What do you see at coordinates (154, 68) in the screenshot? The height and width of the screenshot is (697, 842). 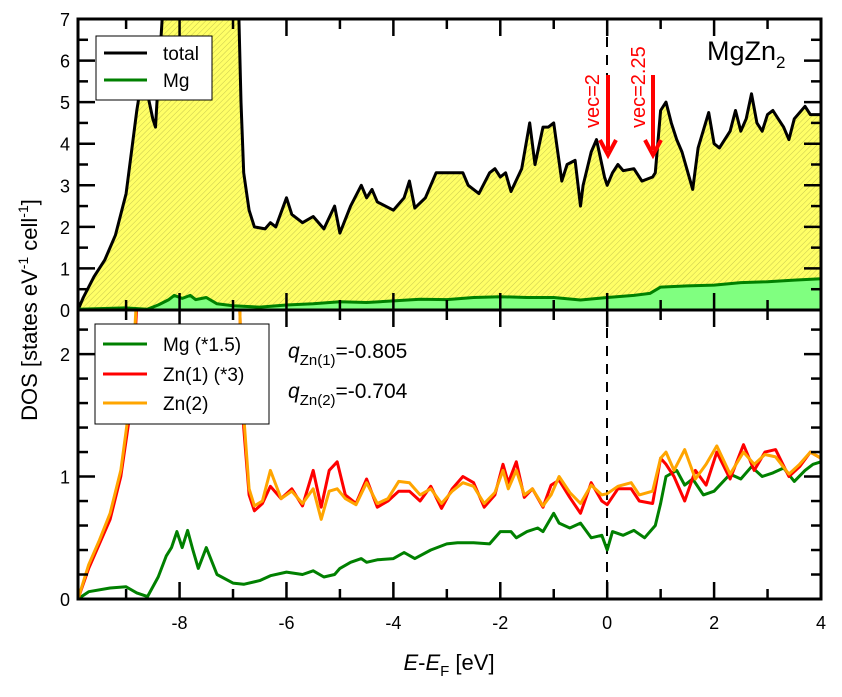 I see `top-legend: total Mg` at bounding box center [154, 68].